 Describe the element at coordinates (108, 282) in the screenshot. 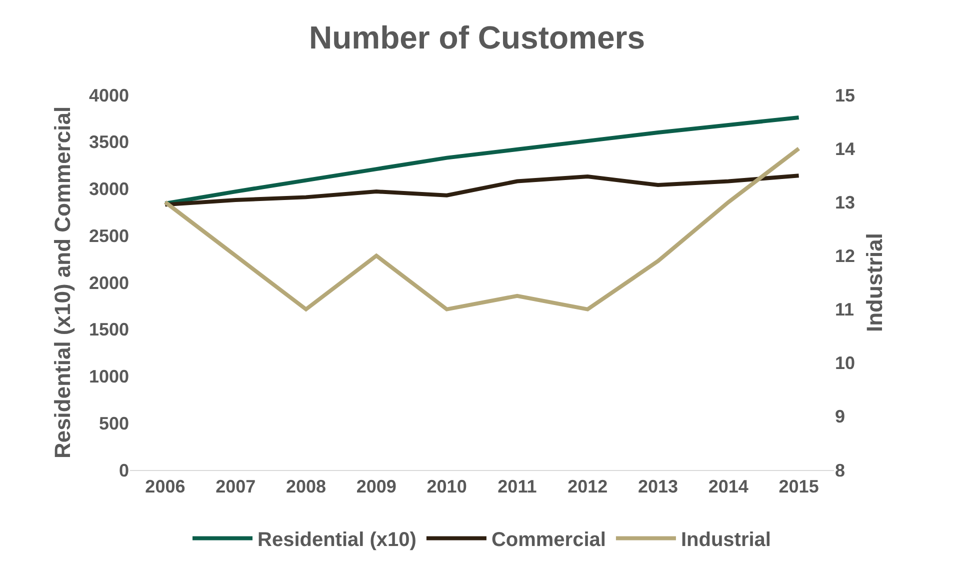

I see `y-tick-label: 2000` at that location.